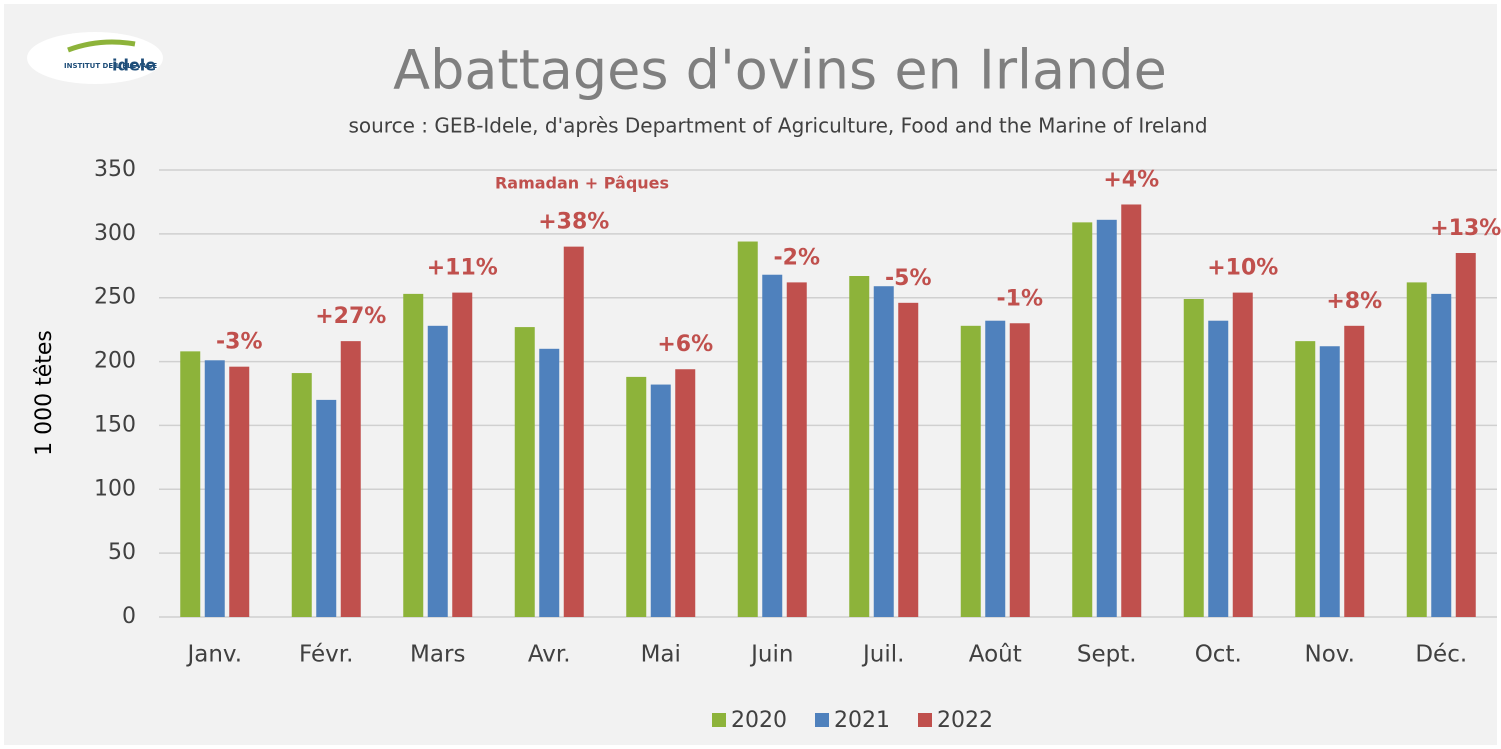 This screenshot has width=1501, height=749. What do you see at coordinates (1354, 301) in the screenshot?
I see `change-label: +8%` at bounding box center [1354, 301].